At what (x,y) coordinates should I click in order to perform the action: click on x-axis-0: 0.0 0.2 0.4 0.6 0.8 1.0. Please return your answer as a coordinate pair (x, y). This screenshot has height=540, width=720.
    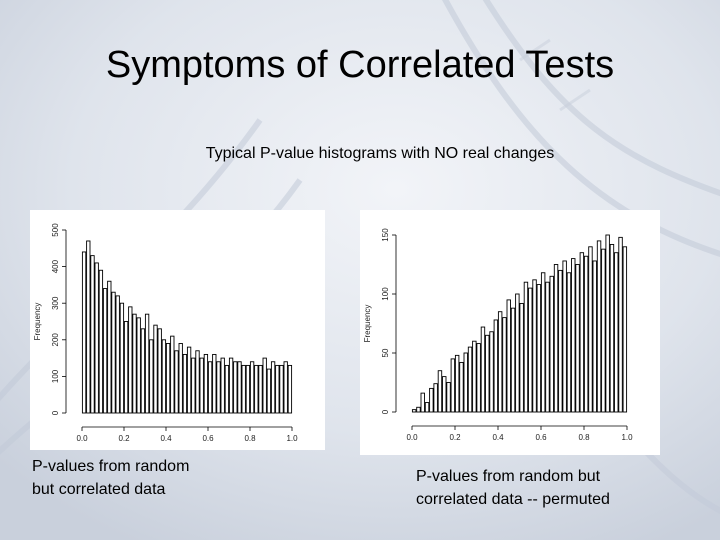
    Looking at the image, I should click on (187, 434).